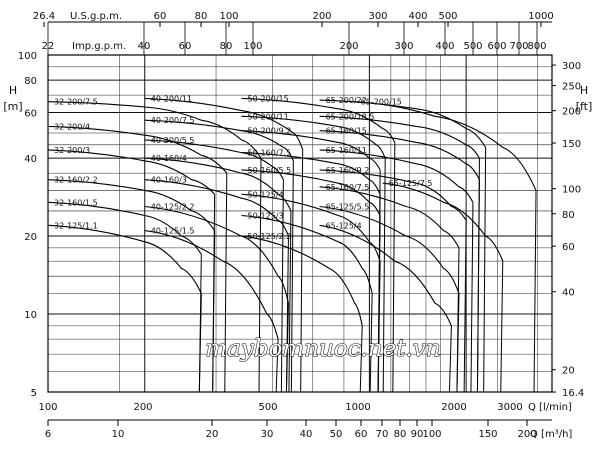 This screenshot has width=600, height=450. What do you see at coordinates (173, 207) in the screenshot?
I see `curve-label: 40-125/2.2` at bounding box center [173, 207].